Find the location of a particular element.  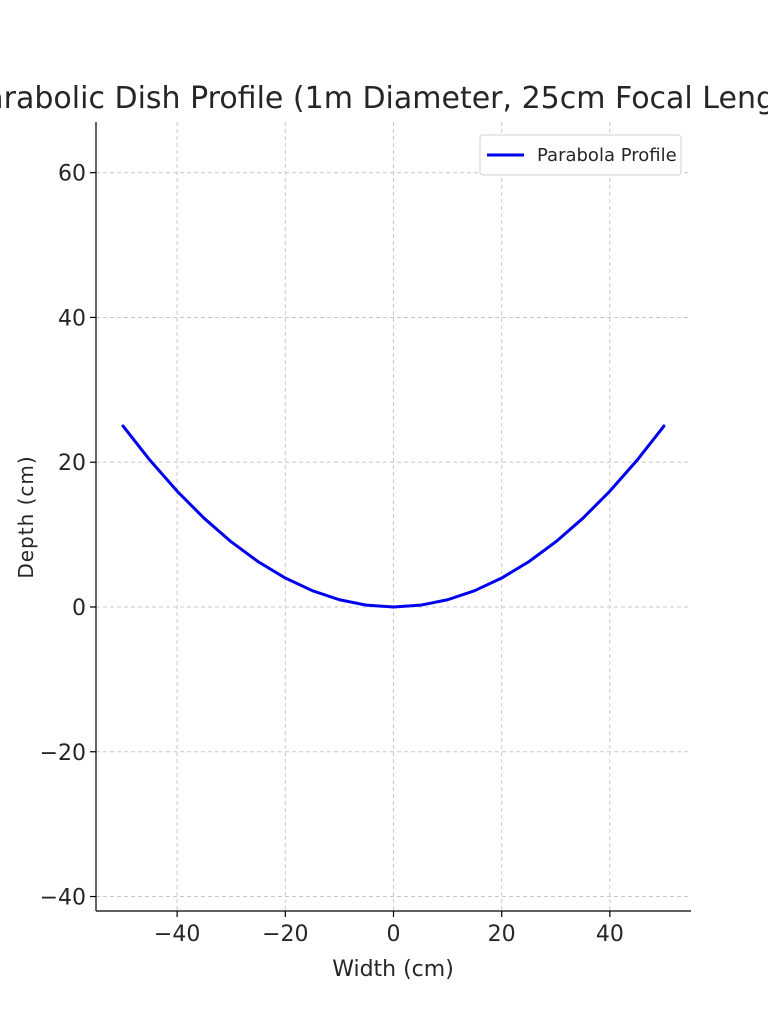

x-ticks: −40 −20 0 20 40 is located at coordinates (389, 929).